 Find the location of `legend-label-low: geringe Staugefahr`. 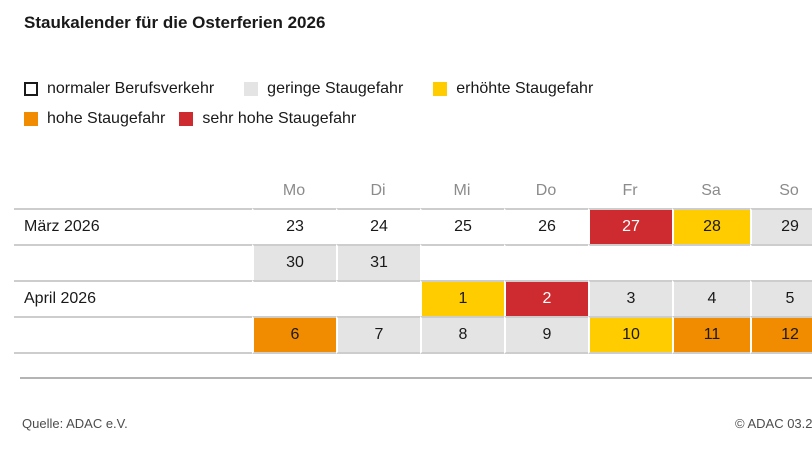

legend-label-low: geringe Staugefahr is located at coordinates (335, 88).